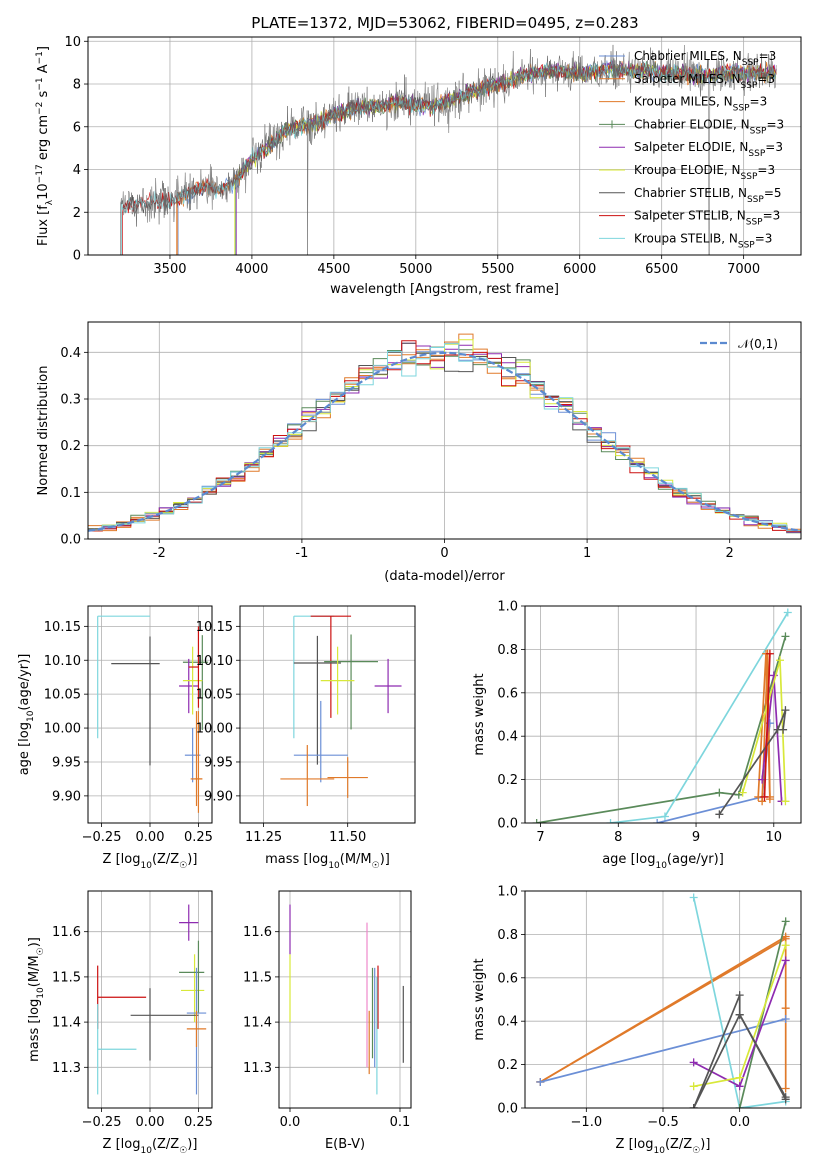  Describe the element at coordinates (62, 661) in the screenshot. I see `y-tick-label: 10.10` at that location.